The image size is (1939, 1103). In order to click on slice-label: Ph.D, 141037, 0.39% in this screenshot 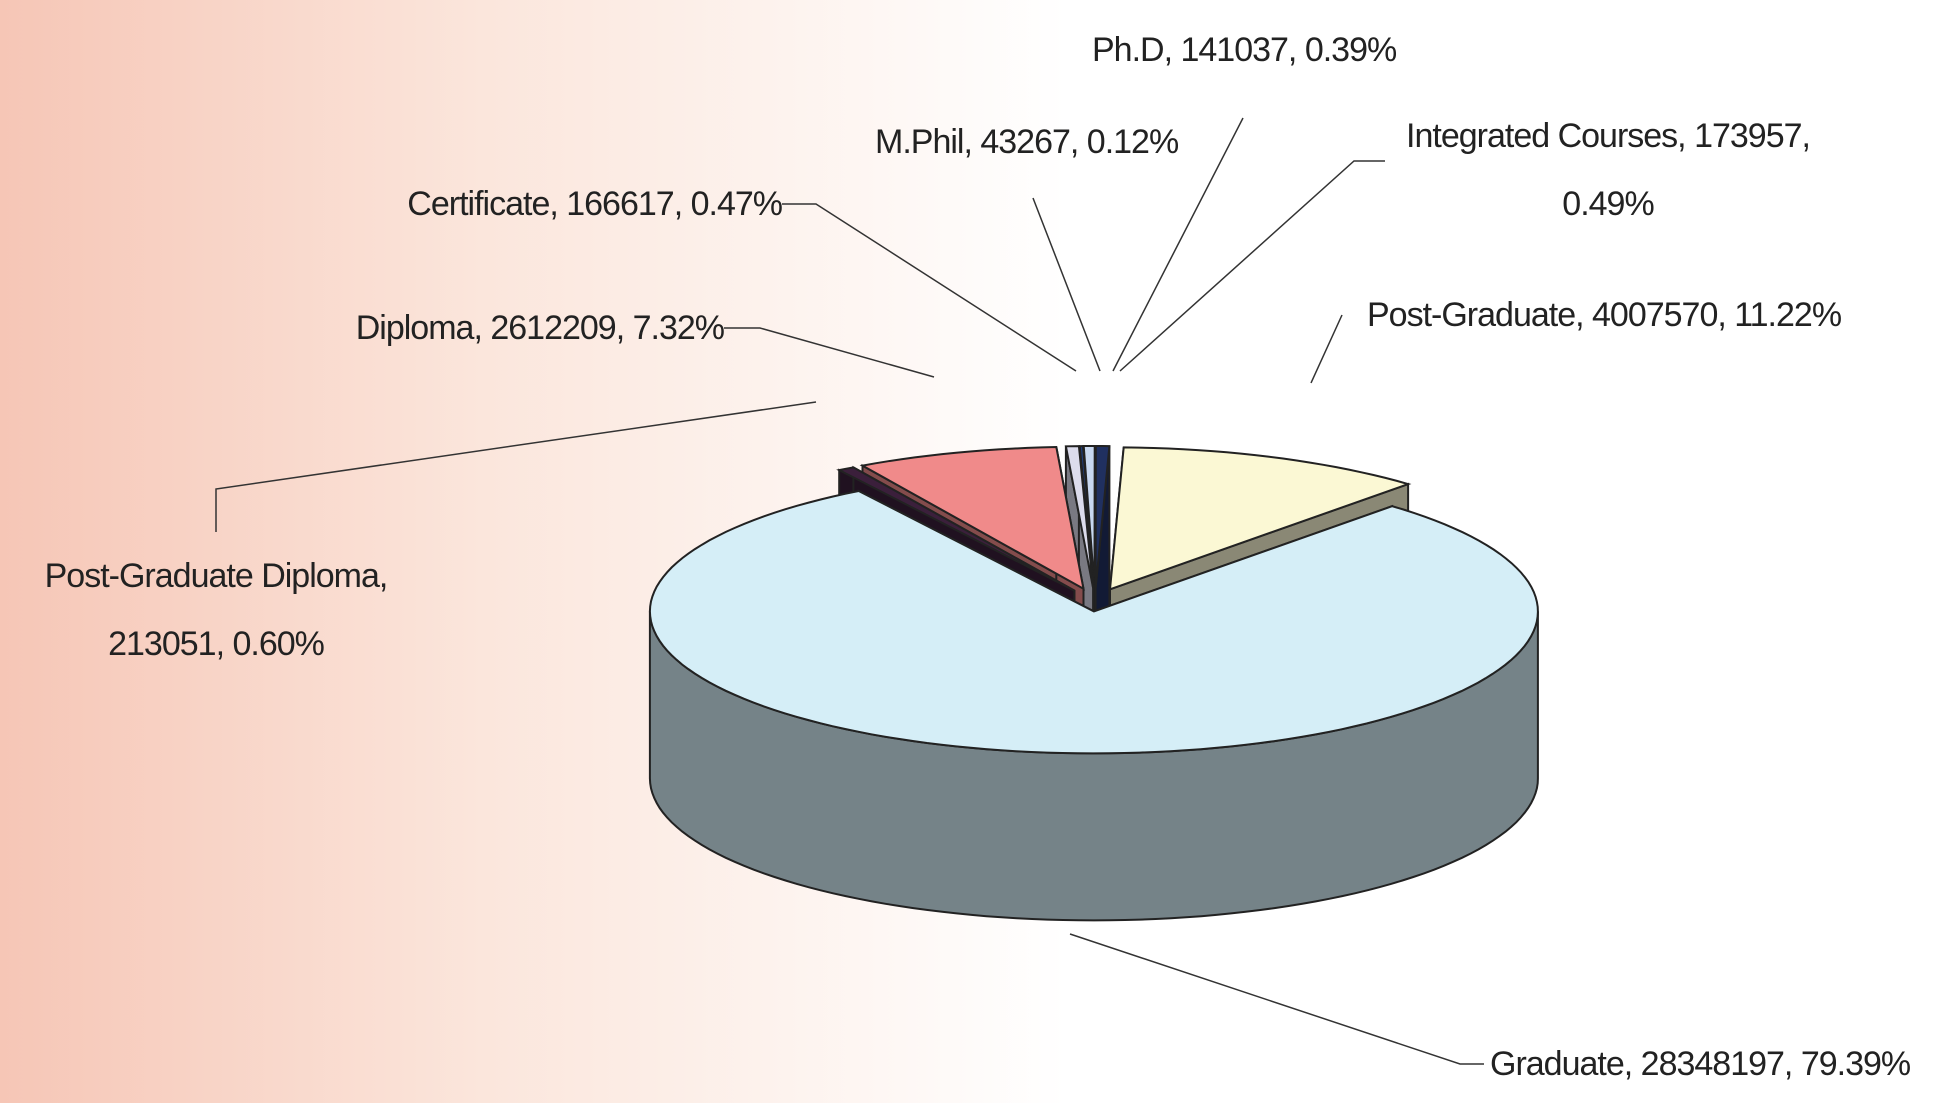, I will do `click(1244, 50)`.